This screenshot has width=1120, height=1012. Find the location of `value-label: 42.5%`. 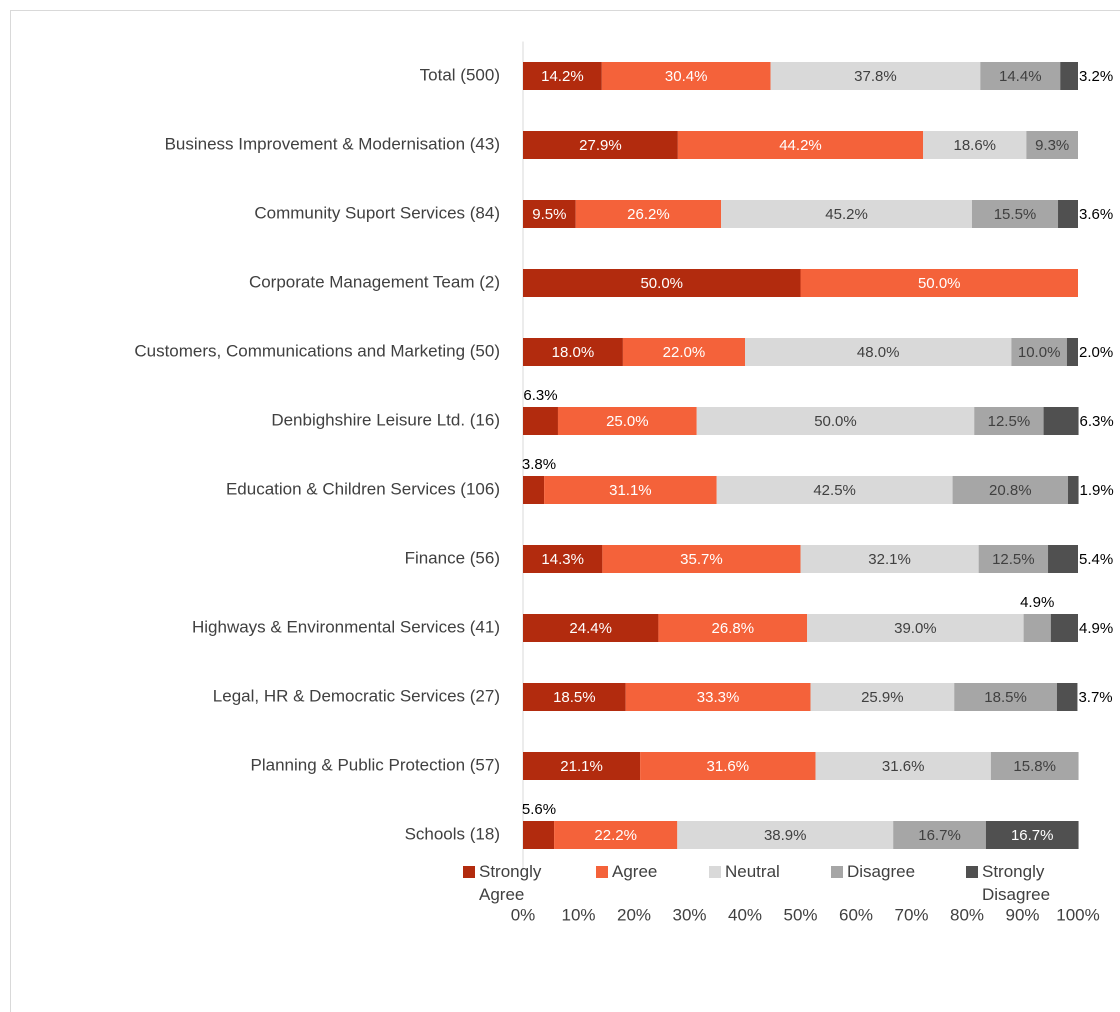

value-label: 42.5% is located at coordinates (834, 490).